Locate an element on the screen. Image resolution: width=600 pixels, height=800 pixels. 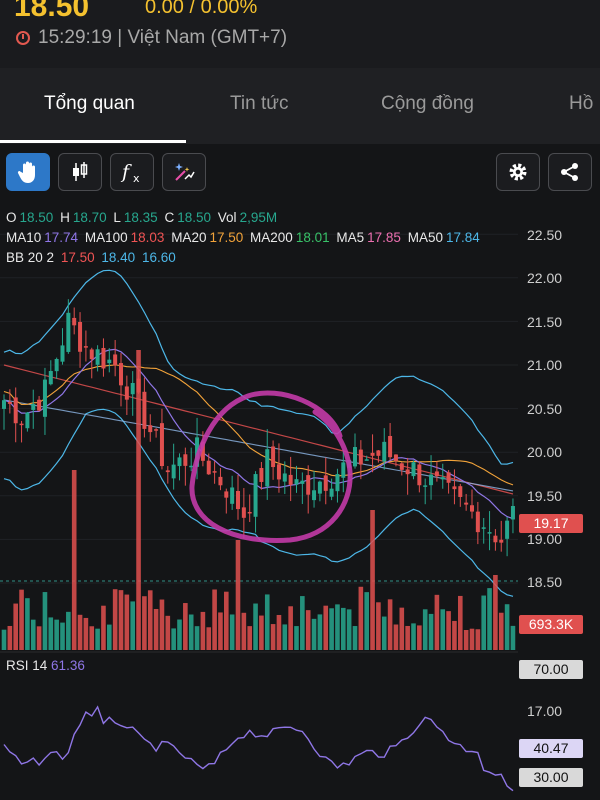
share-button is located at coordinates (570, 172).